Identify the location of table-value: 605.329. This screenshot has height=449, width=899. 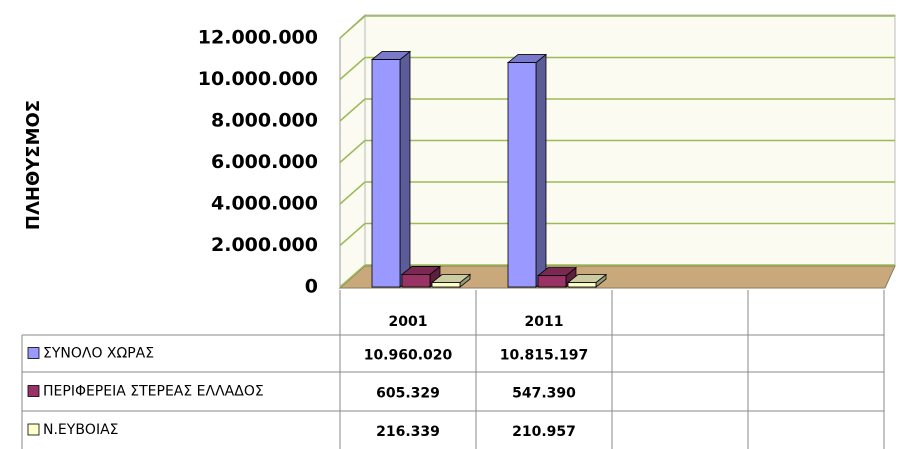
(408, 394).